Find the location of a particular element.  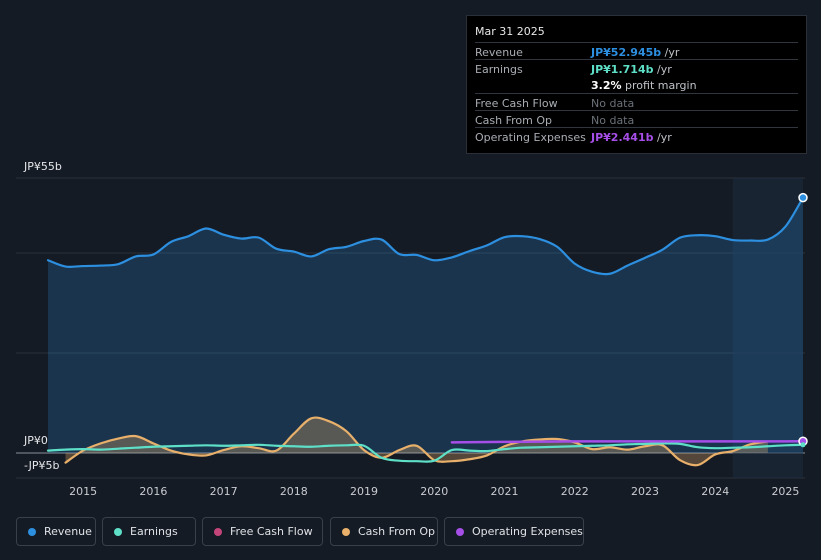

tooltip-label: Cash From Op is located at coordinates (514, 120).